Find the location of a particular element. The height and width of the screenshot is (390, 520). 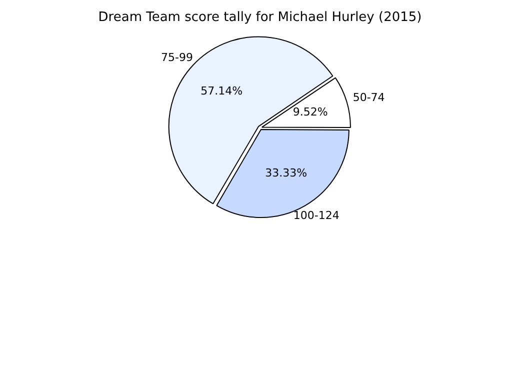

slice-label: 50-74 is located at coordinates (368, 97).